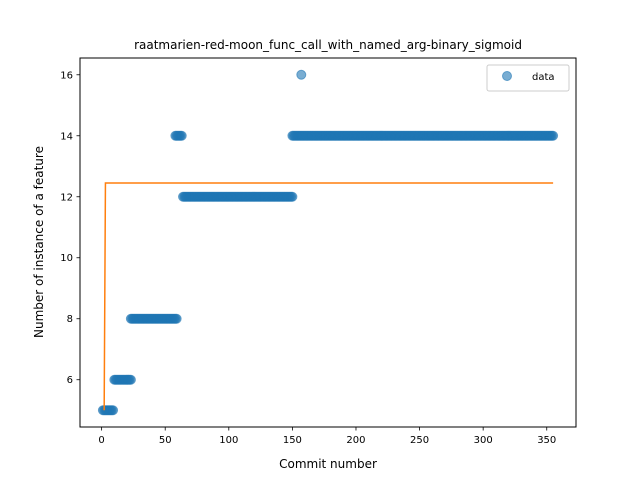 The image size is (640, 480). I want to click on x-axis-ticks: 0 50 100 150 200 250 300 350, so click(327, 436).